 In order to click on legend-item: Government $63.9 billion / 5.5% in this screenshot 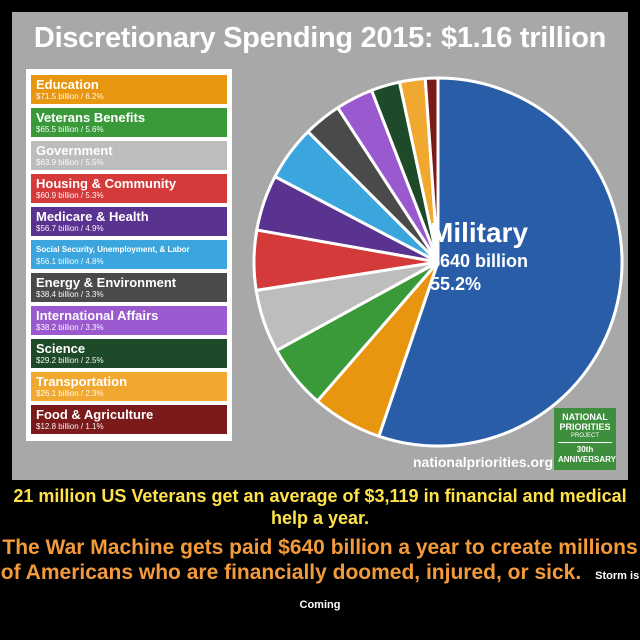, I will do `click(129, 155)`.